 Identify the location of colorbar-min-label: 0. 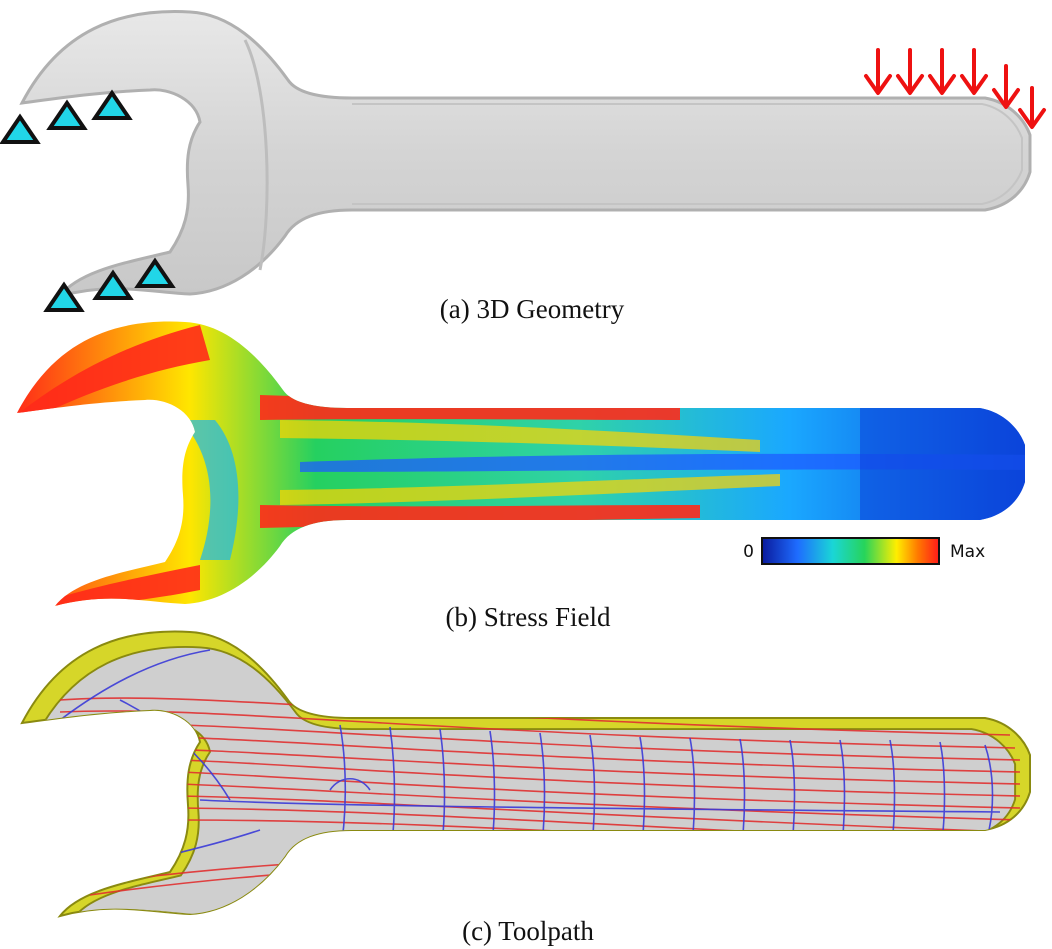
(748, 552).